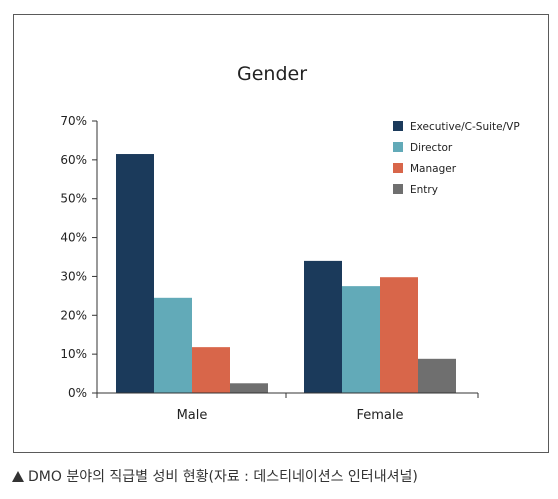  I want to click on y-tick-label: 30%, so click(73, 276).